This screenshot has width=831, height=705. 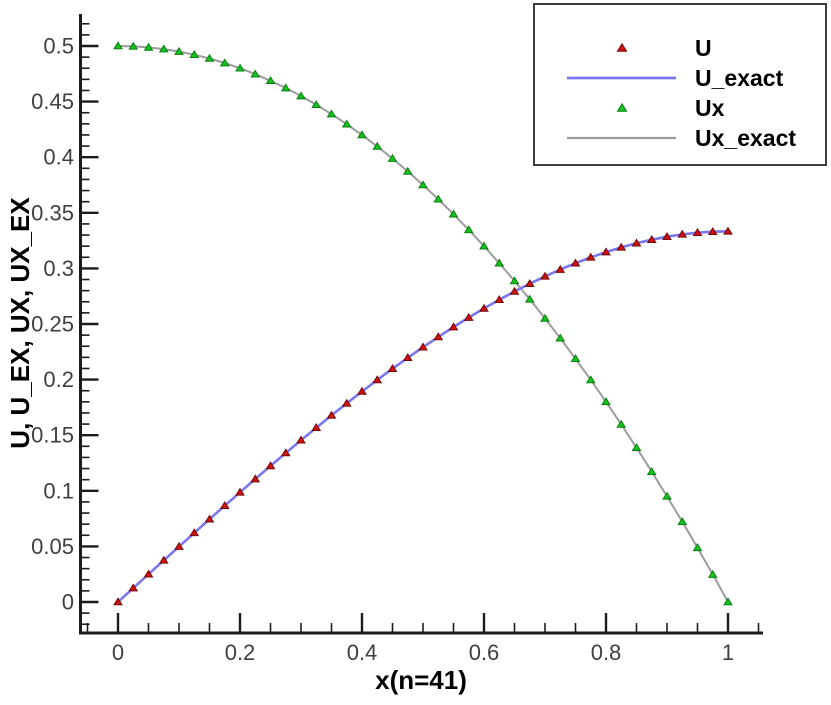 What do you see at coordinates (362, 652) in the screenshot?
I see `x-tick-label: 0.4` at bounding box center [362, 652].